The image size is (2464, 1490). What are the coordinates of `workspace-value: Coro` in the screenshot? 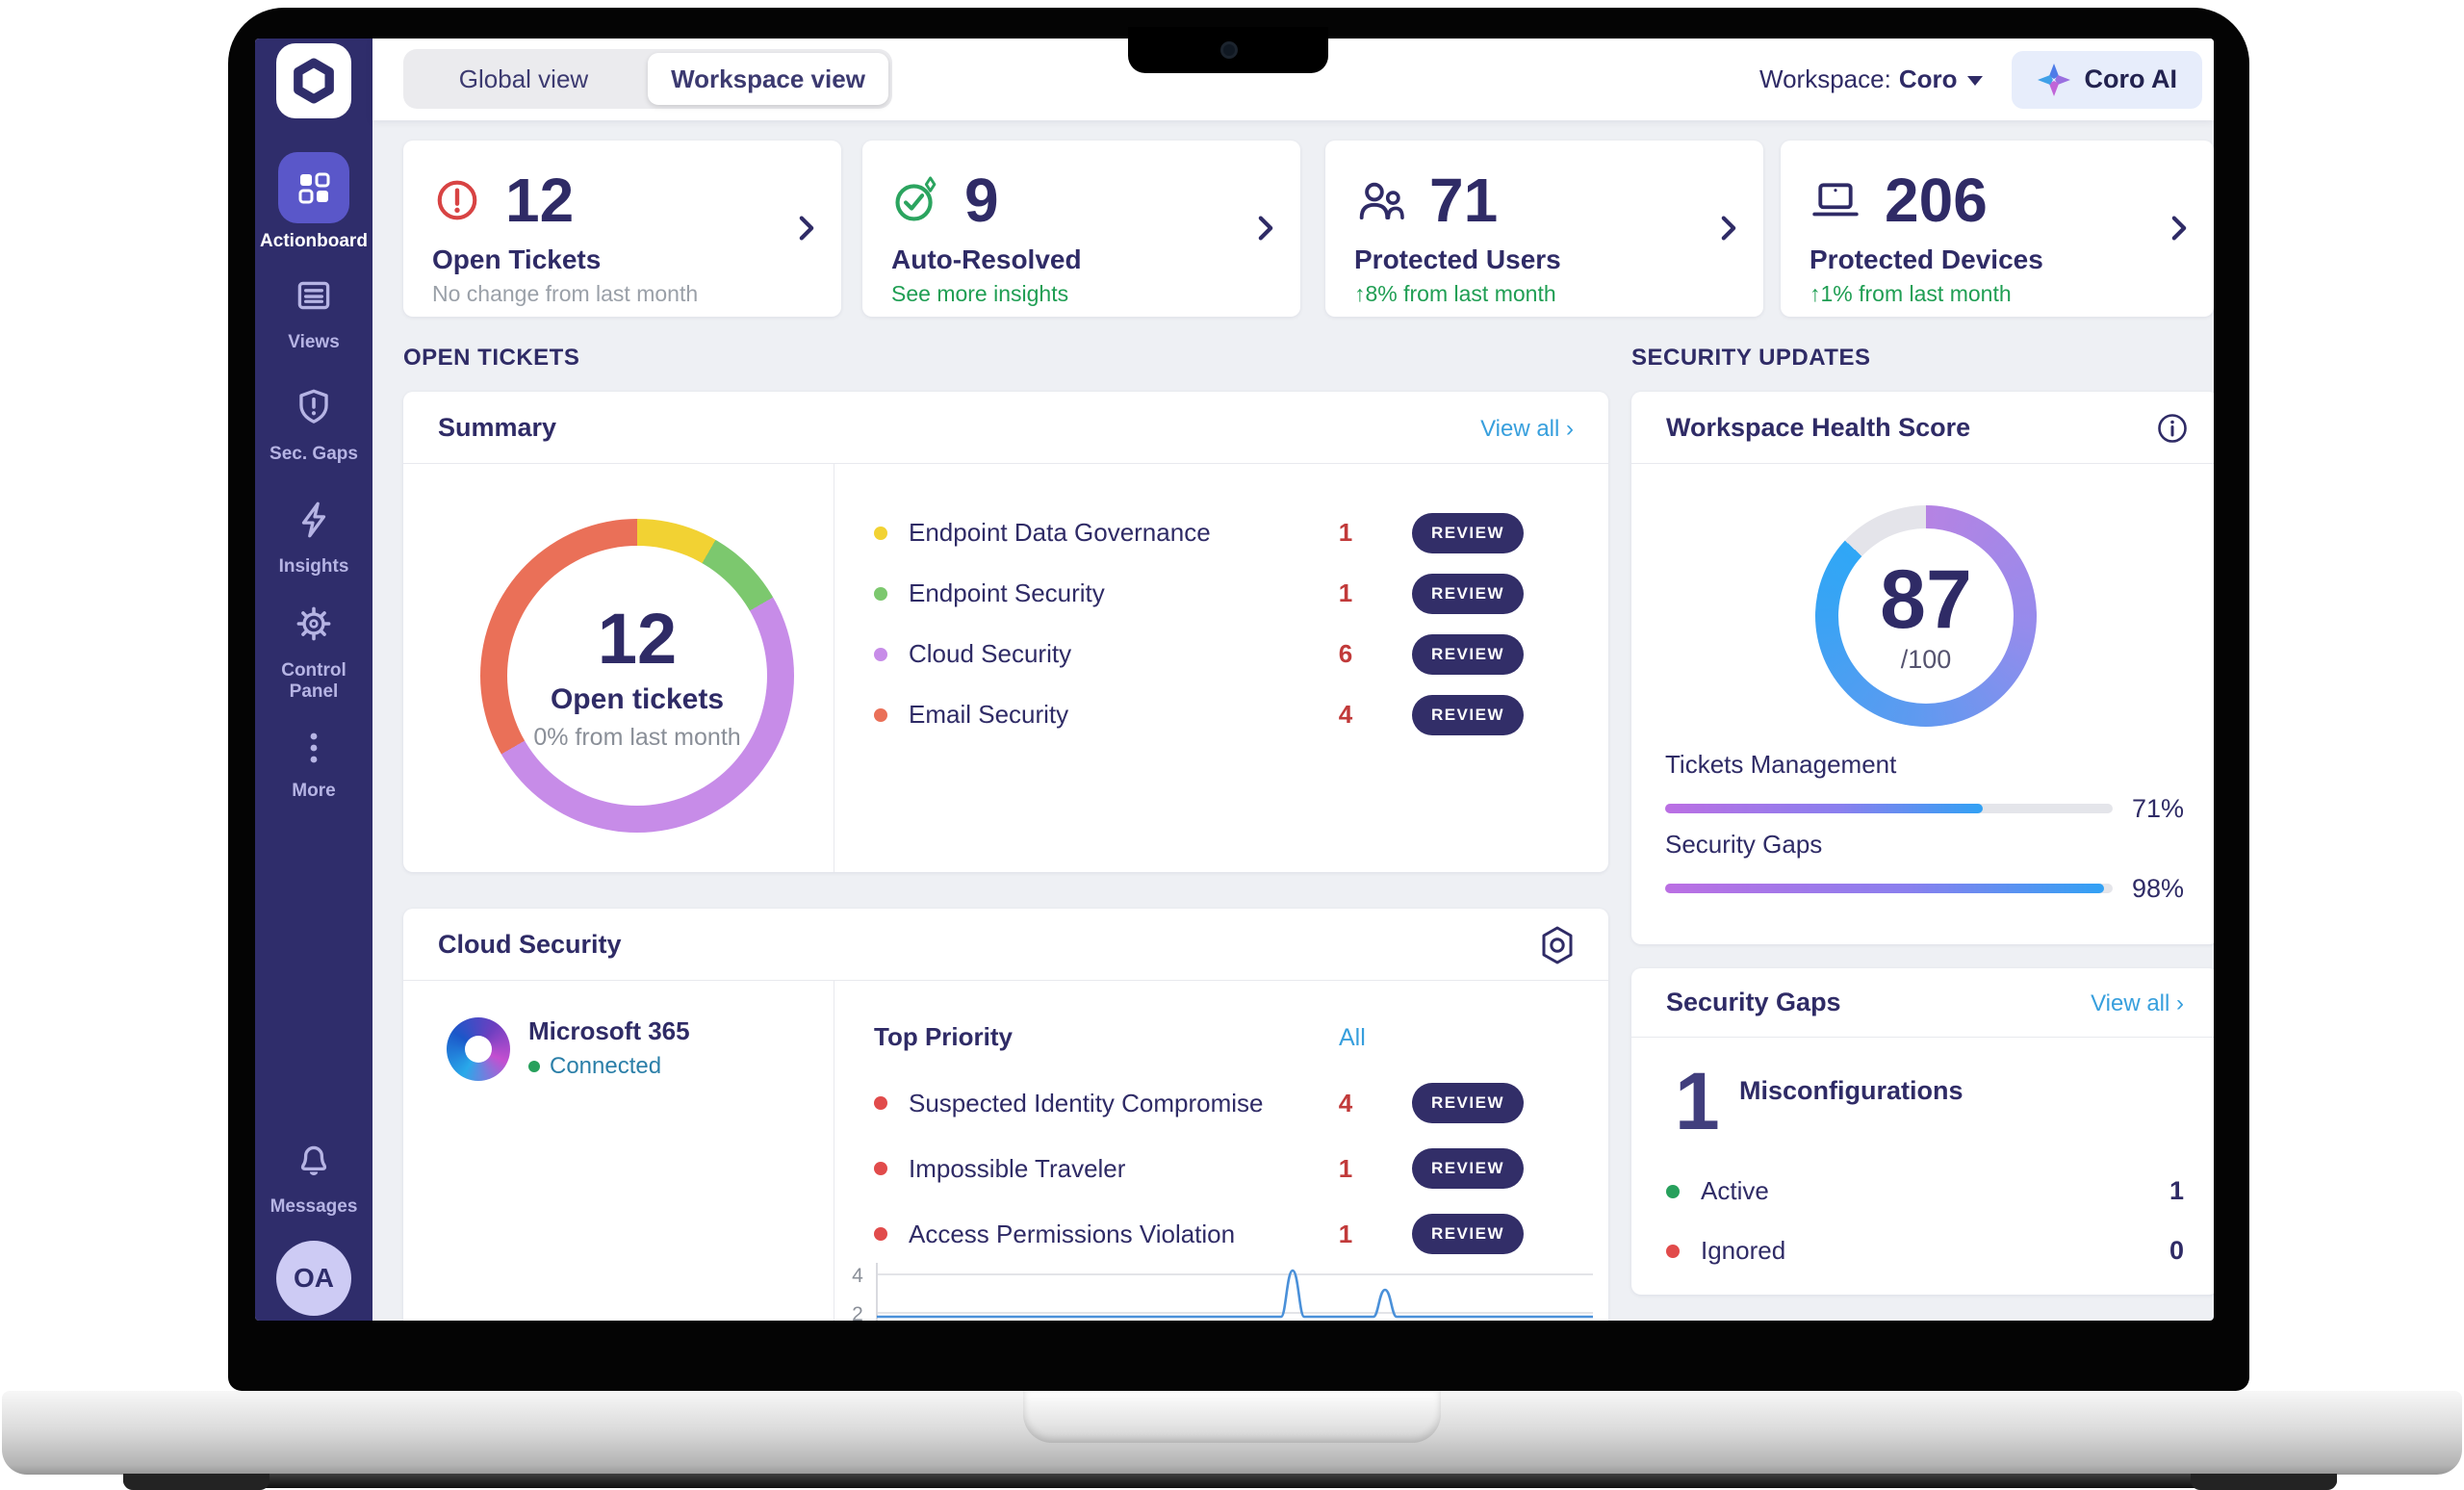 It's located at (1928, 78).